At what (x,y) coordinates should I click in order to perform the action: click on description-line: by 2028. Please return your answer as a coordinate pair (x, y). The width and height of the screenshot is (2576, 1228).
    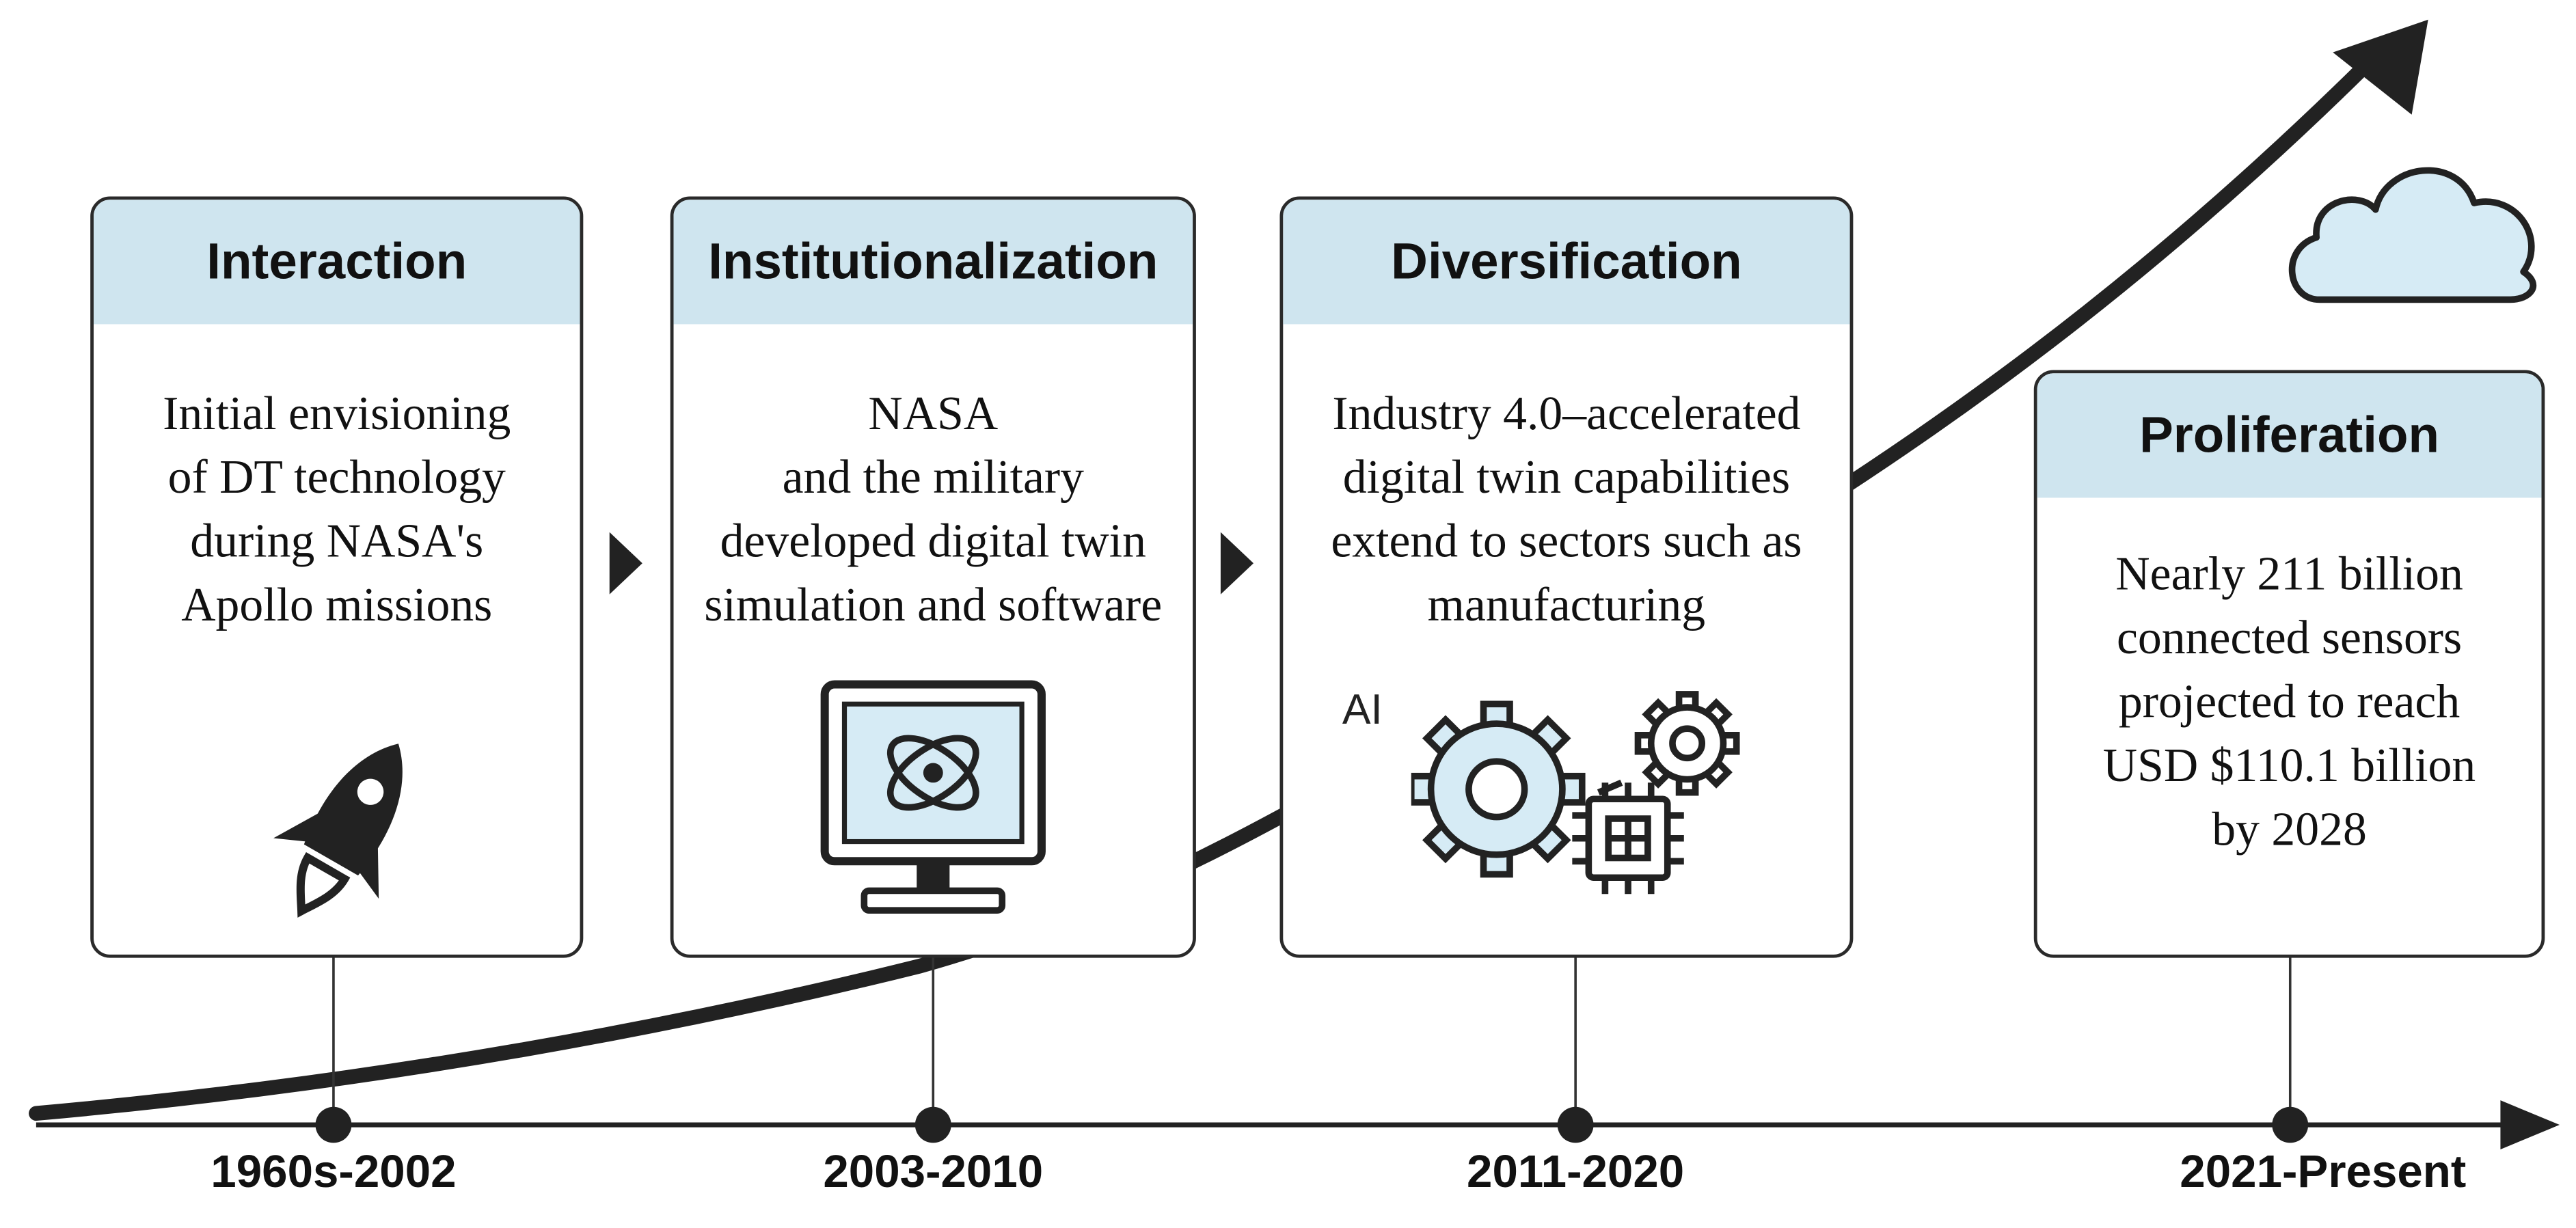
    Looking at the image, I should click on (2290, 831).